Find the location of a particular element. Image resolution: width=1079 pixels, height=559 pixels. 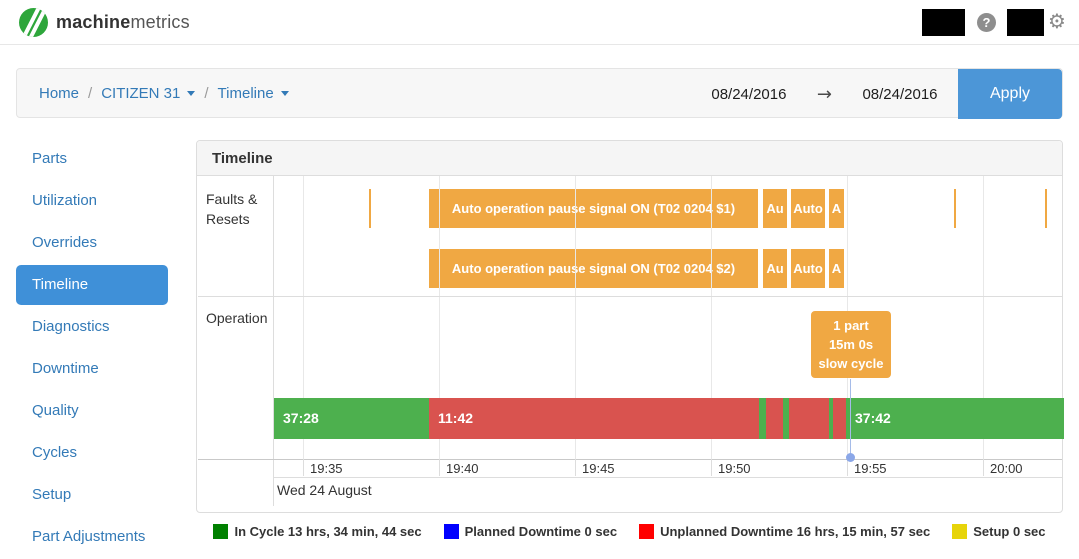

tooltip-marker-dot is located at coordinates (850, 457).